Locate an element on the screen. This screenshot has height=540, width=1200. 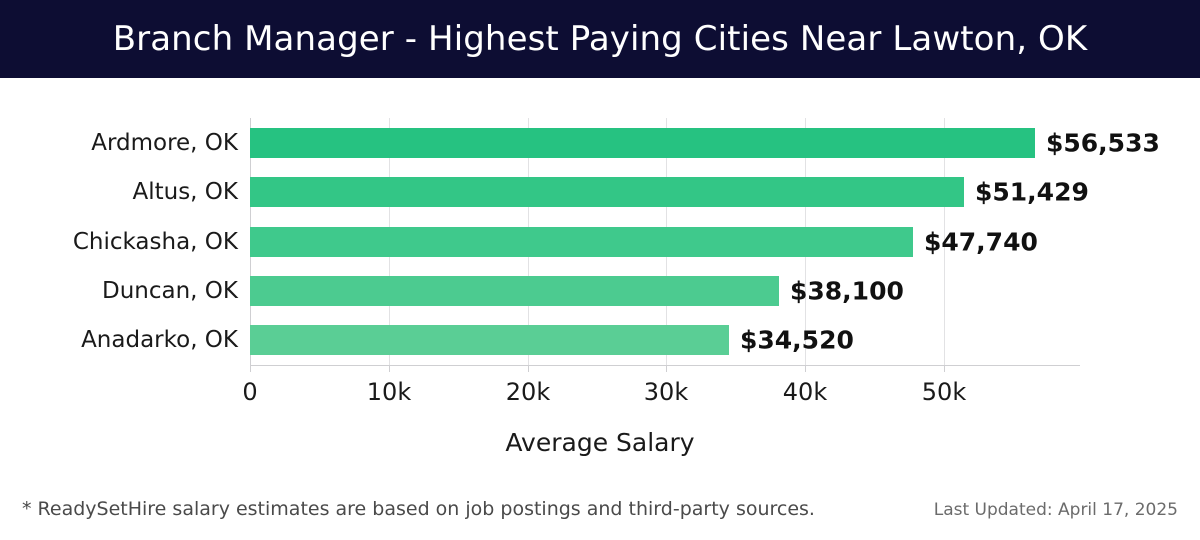
bar-value-label: $51,429 is located at coordinates (1032, 192).